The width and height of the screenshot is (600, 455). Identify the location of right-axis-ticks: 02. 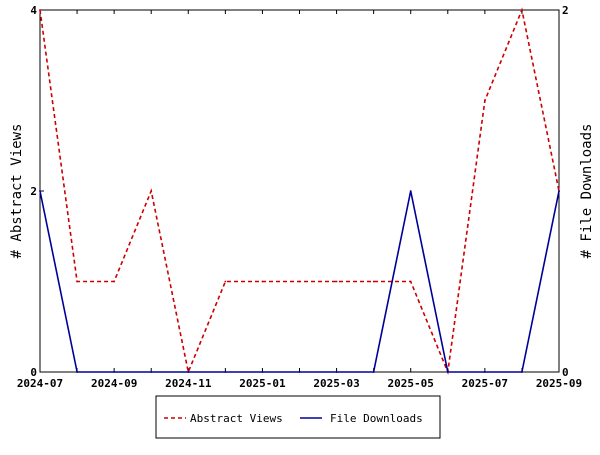
(562, 191).